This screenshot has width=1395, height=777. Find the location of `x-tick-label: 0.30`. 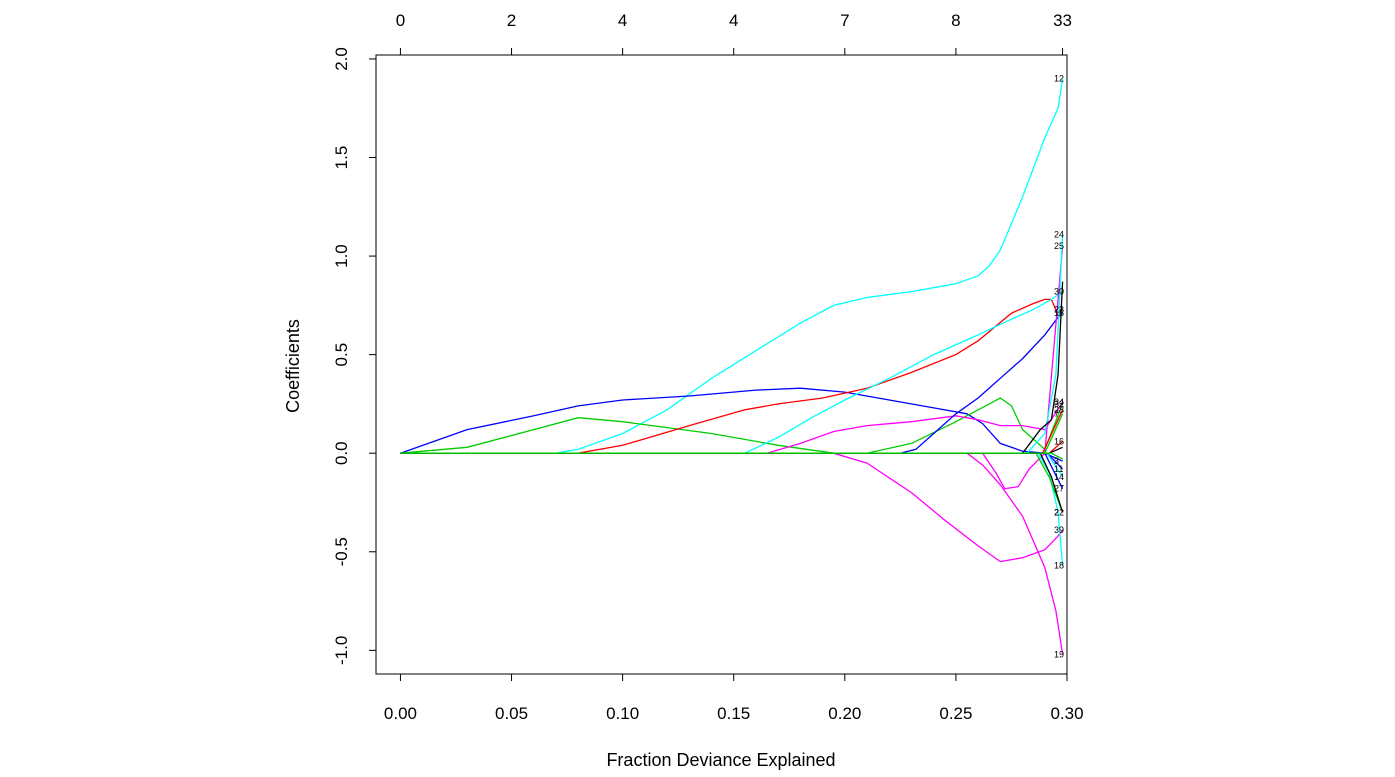

x-tick-label: 0.30 is located at coordinates (1066, 713).